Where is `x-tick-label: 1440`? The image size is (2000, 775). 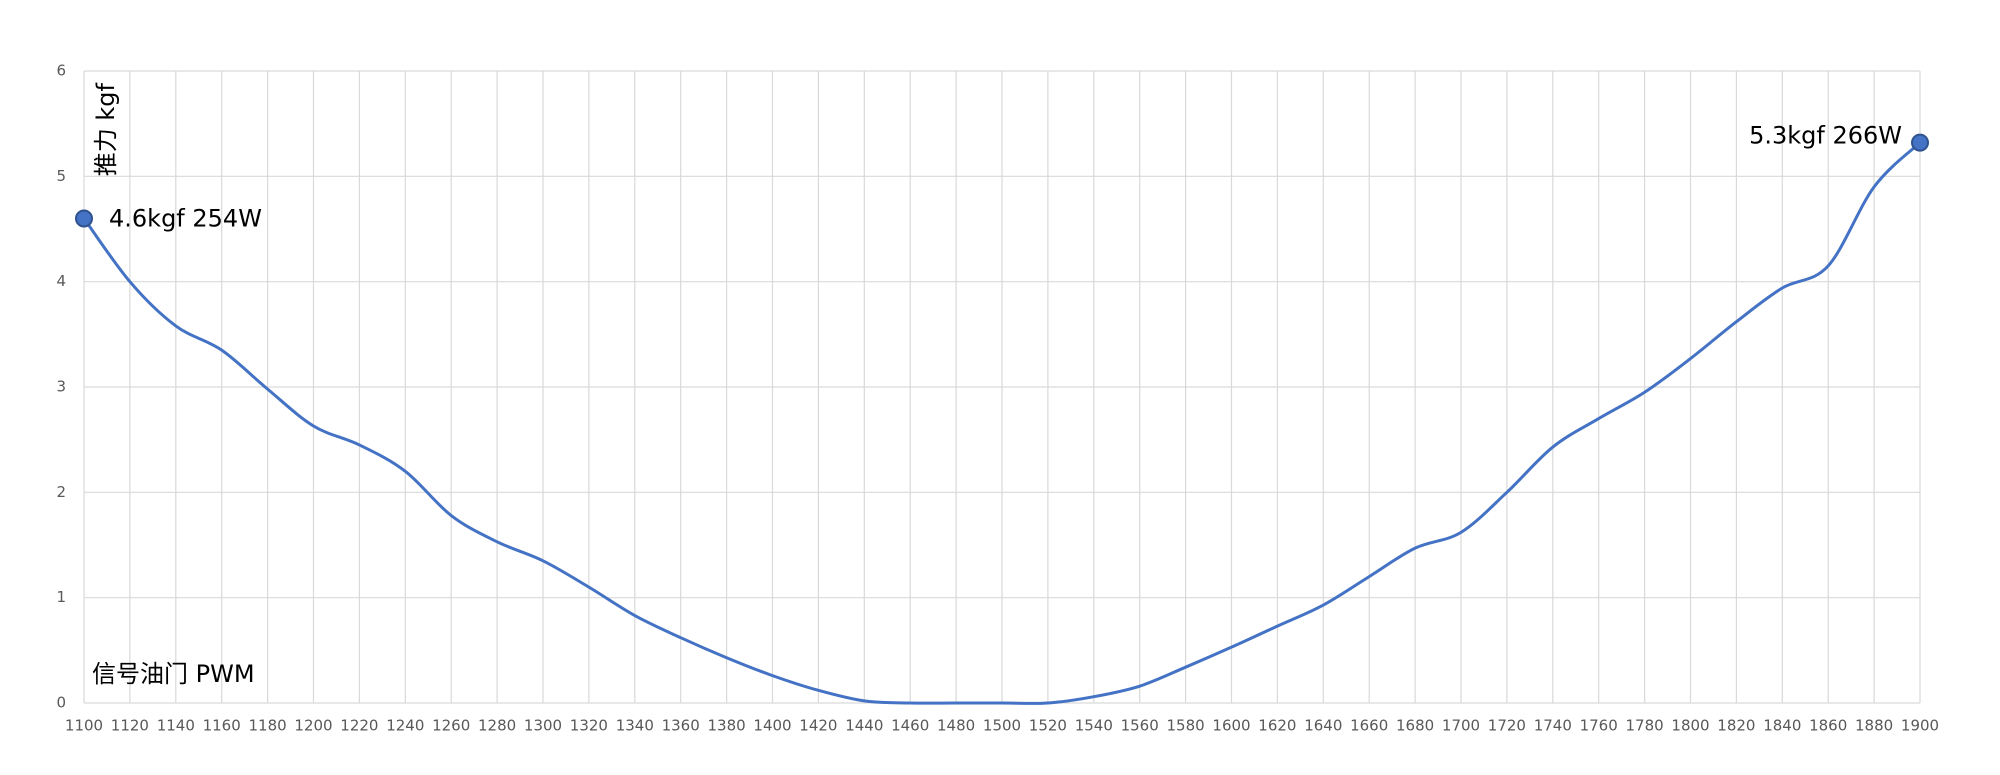 x-tick-label: 1440 is located at coordinates (864, 726).